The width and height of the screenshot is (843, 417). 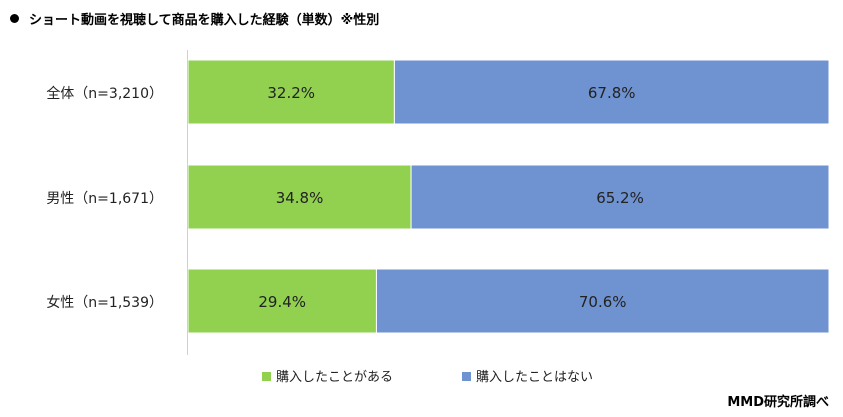 What do you see at coordinates (334, 377) in the screenshot?
I see `legend-label: 購入したことがある` at bounding box center [334, 377].